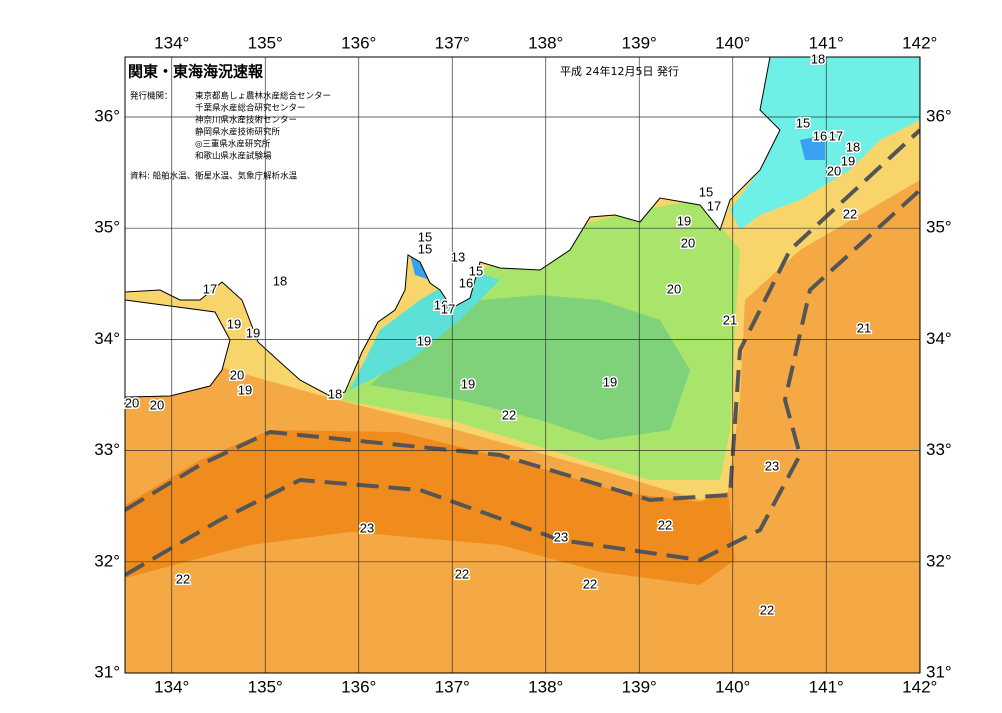  I want to click on issuer: 東京都島しょ農林水産総合センター, so click(263, 96).